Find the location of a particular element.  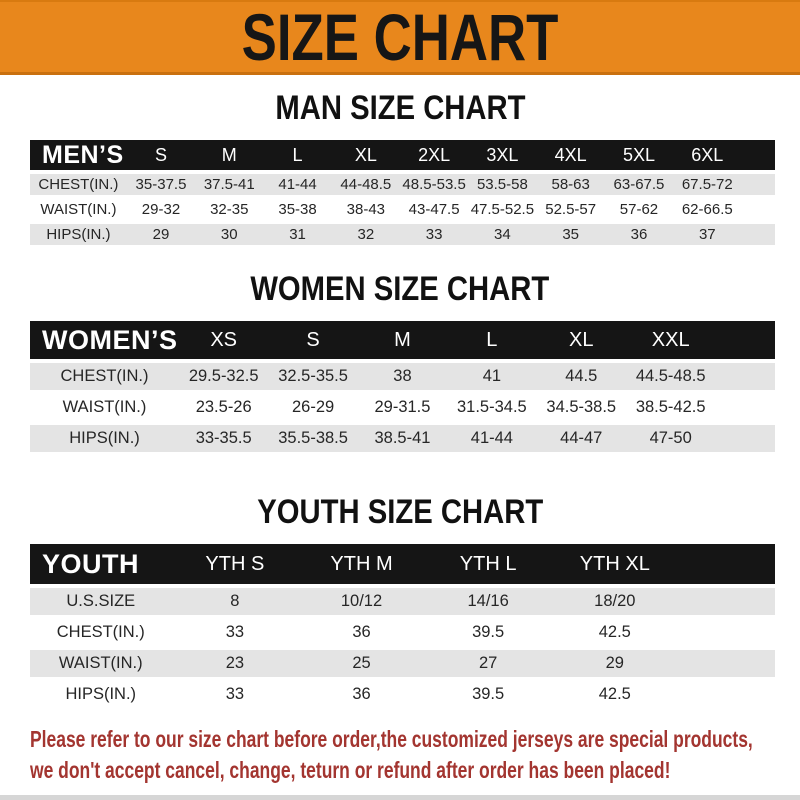

value-cell: 34 is located at coordinates (502, 234).